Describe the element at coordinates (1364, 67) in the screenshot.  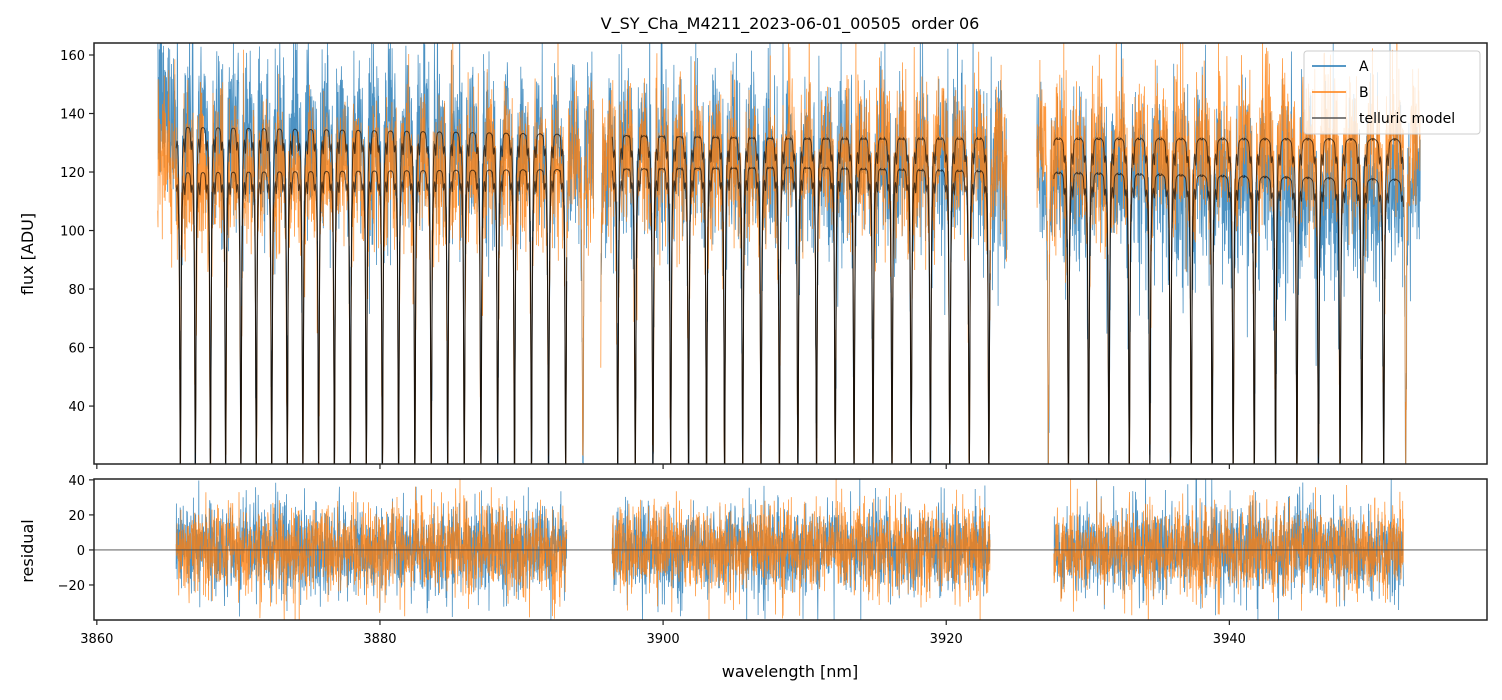
I see `legend-label-a: A` at that location.